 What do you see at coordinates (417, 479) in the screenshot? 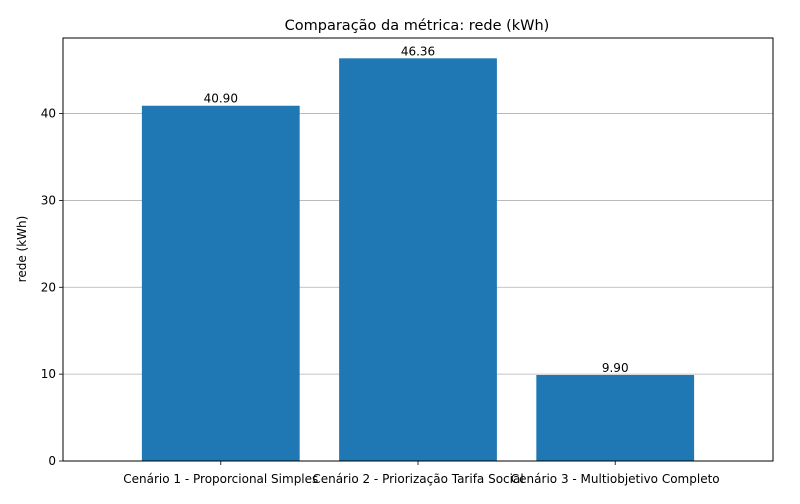
I see `x-tick-label: Cenário 2 - Priorização Tarifa Social` at bounding box center [417, 479].